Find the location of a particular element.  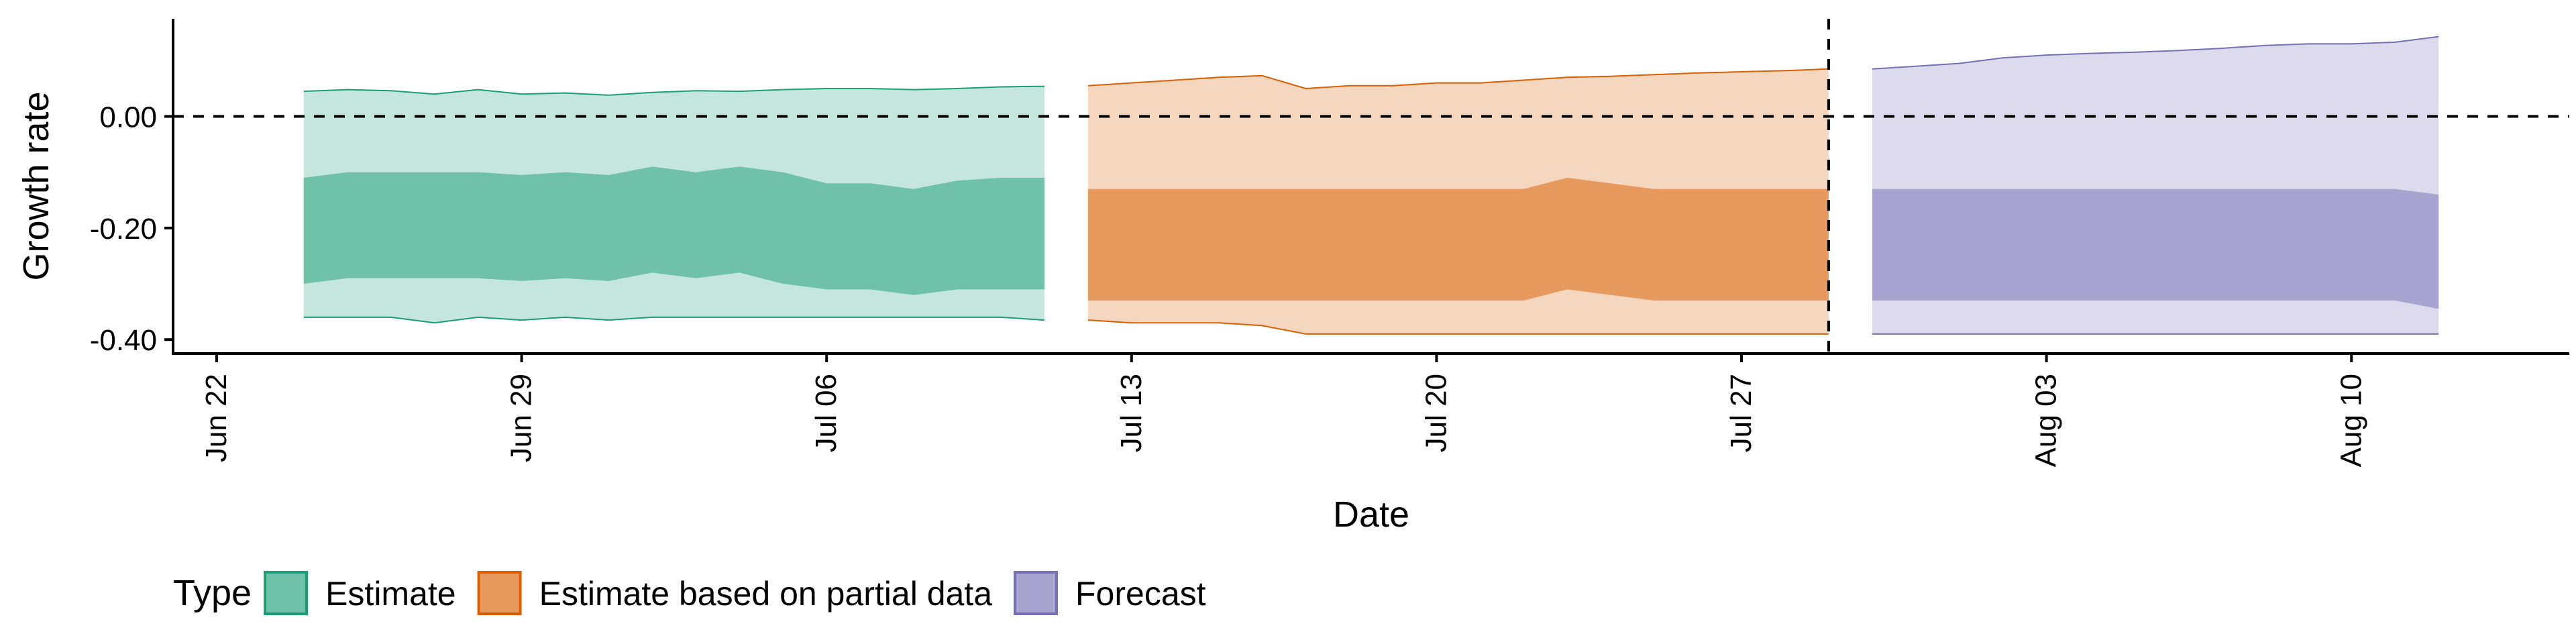

x-tick-label: Jul 06 is located at coordinates (826, 413).